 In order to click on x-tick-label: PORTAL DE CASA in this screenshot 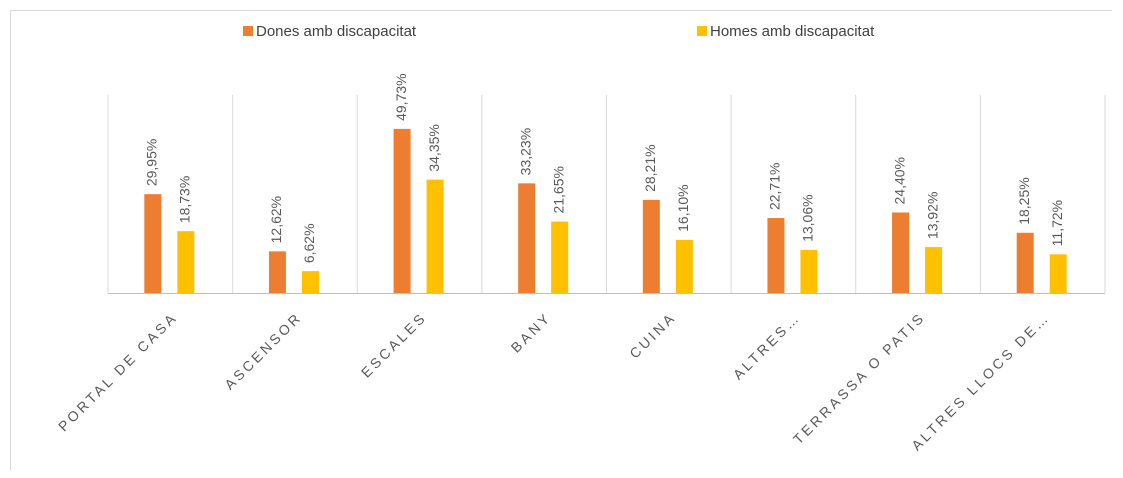, I will do `click(118, 372)`.